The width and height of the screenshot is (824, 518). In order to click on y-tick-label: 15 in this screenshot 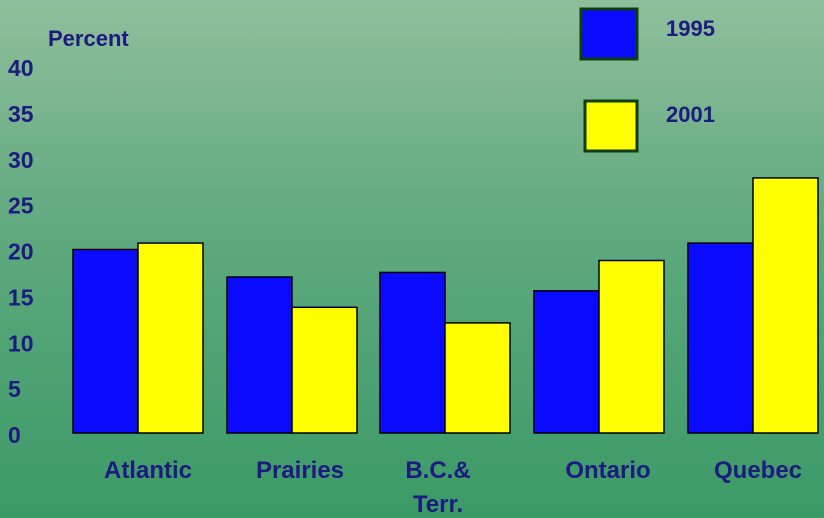, I will do `click(21, 297)`.